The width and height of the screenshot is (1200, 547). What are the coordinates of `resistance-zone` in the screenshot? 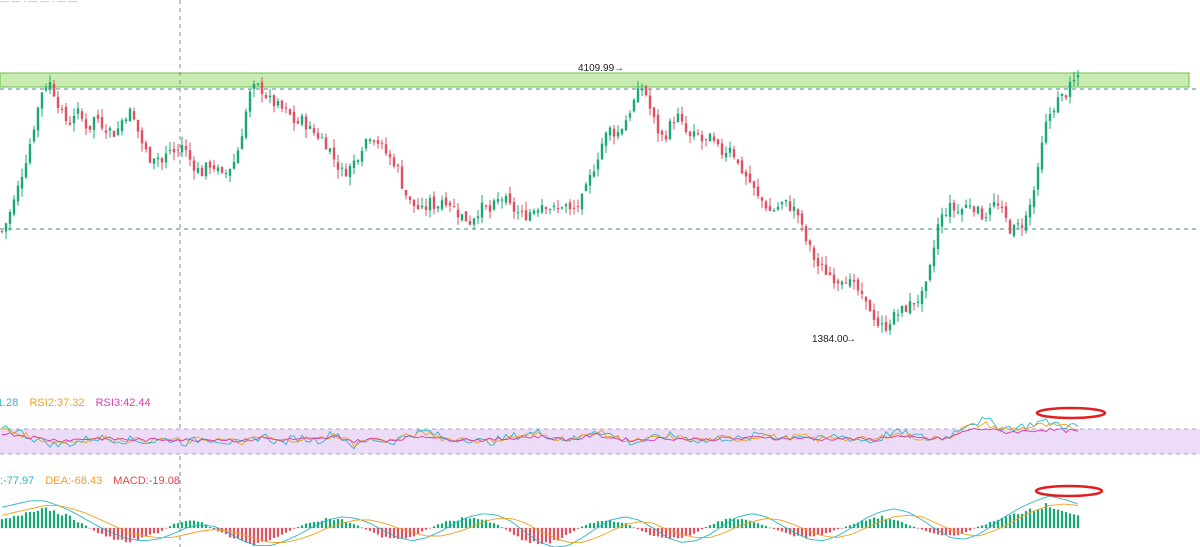 It's located at (595, 80).